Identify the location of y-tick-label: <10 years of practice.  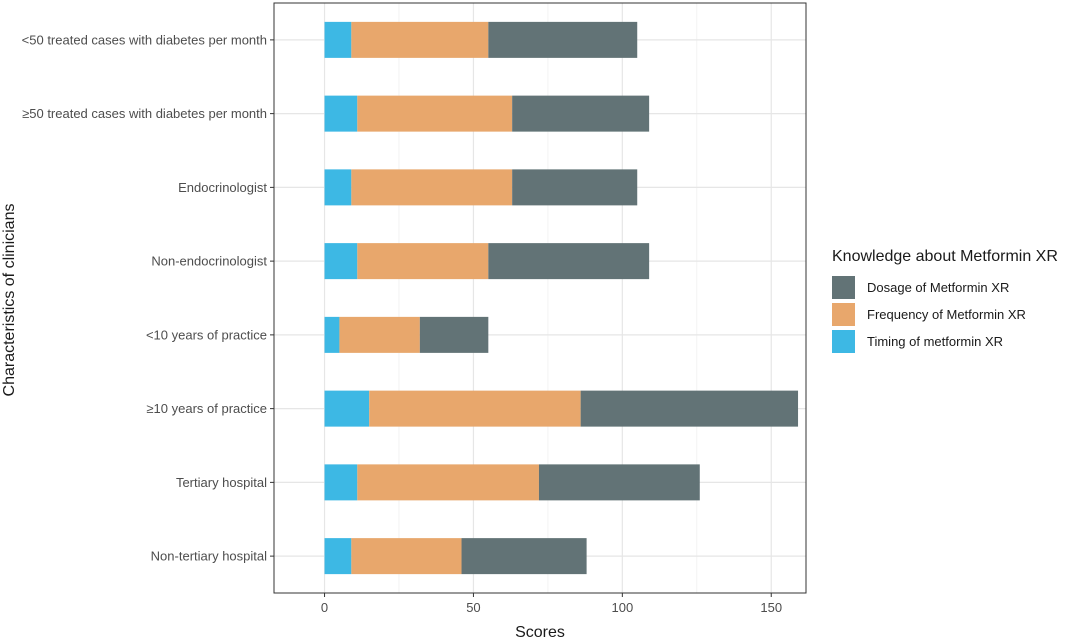
(206, 334).